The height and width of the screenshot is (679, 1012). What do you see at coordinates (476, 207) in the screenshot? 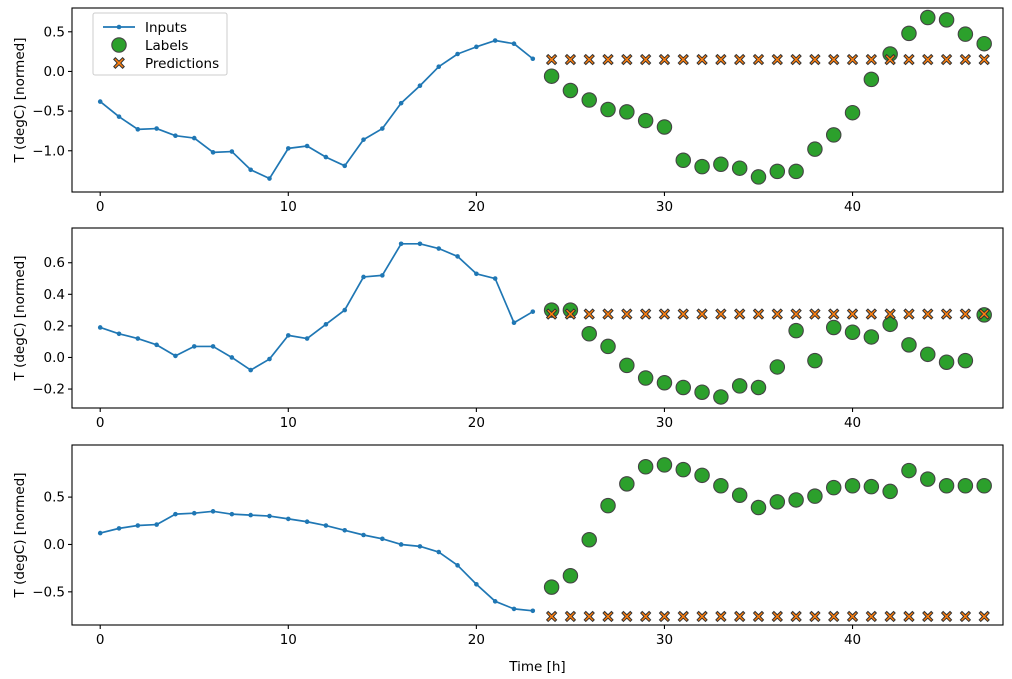
I see `x-tick-label: 20` at bounding box center [476, 207].